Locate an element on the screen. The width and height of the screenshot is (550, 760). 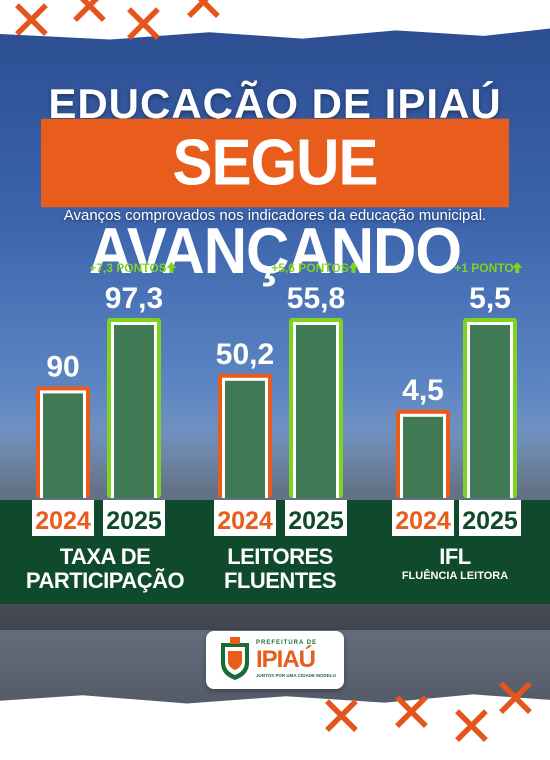
delta-label: +1 PONTO is located at coordinates (483, 268).